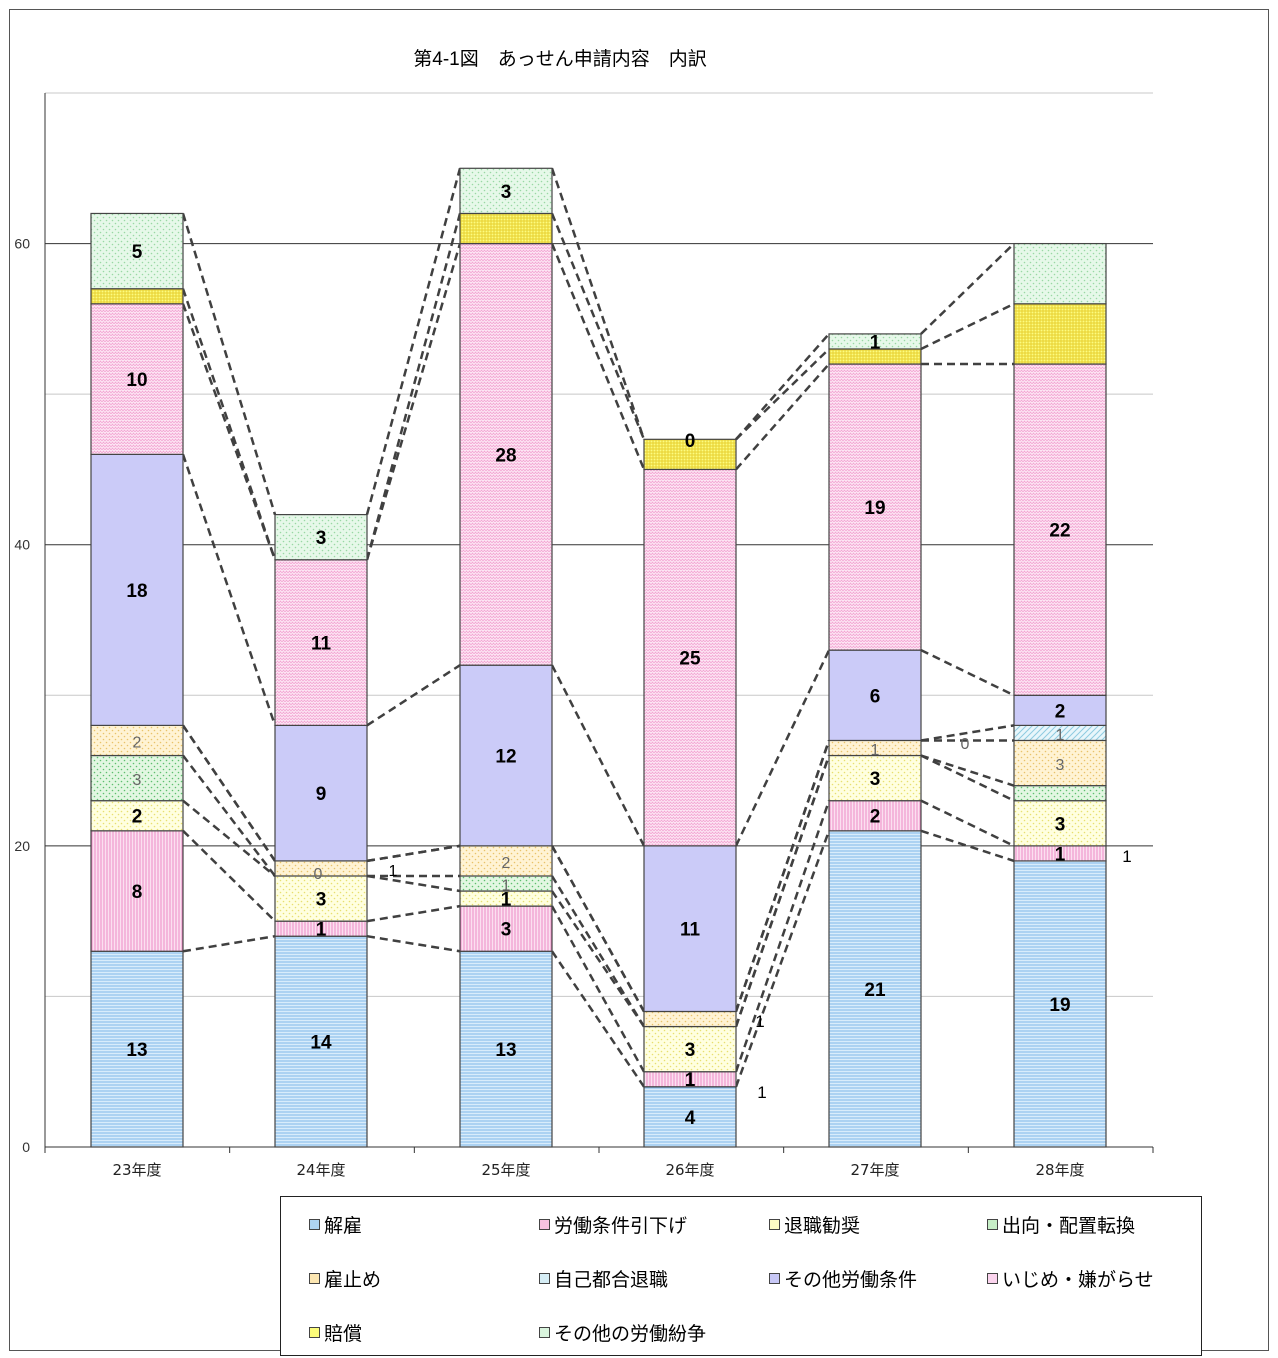  I want to click on x-tick-label: 26年度, so click(689, 1170).